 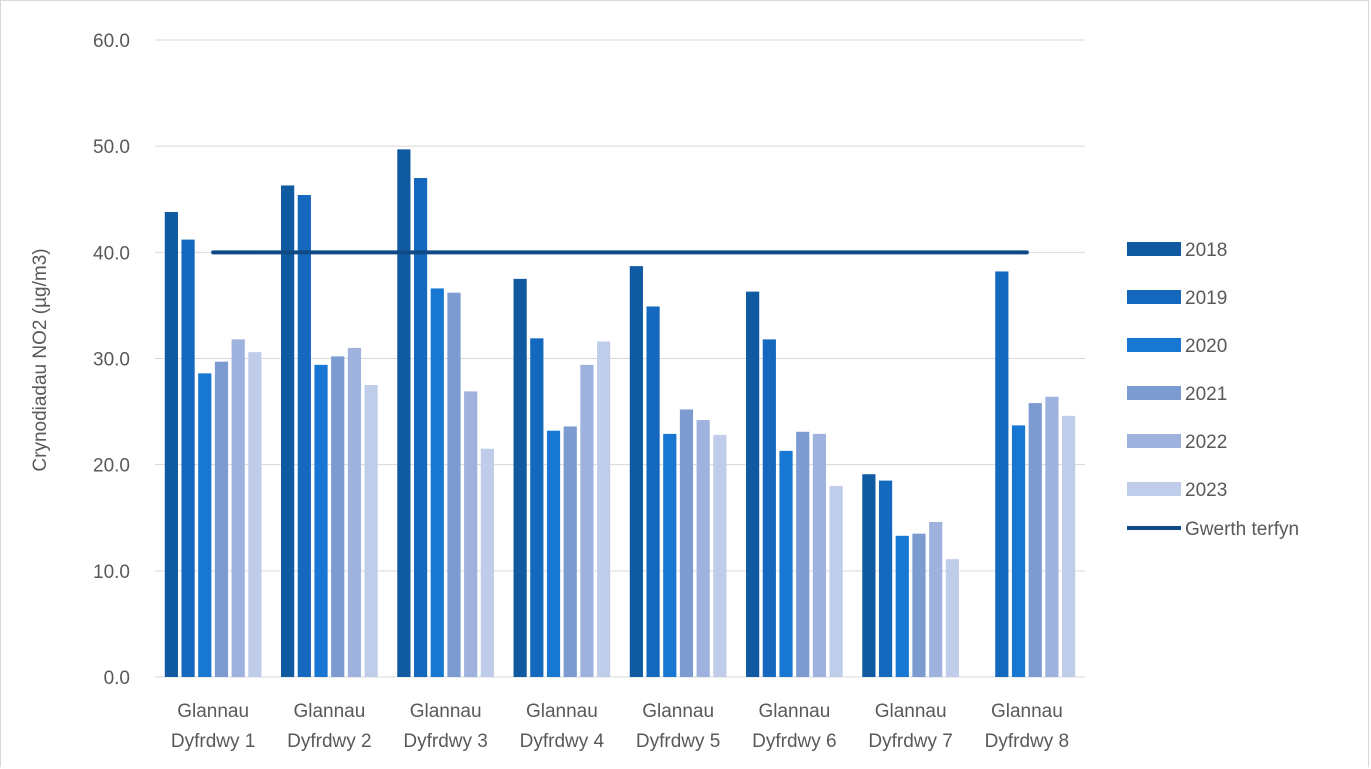 I want to click on y-axis-label: Crynodiadau NO2 (µg/m3), so click(x=40, y=359).